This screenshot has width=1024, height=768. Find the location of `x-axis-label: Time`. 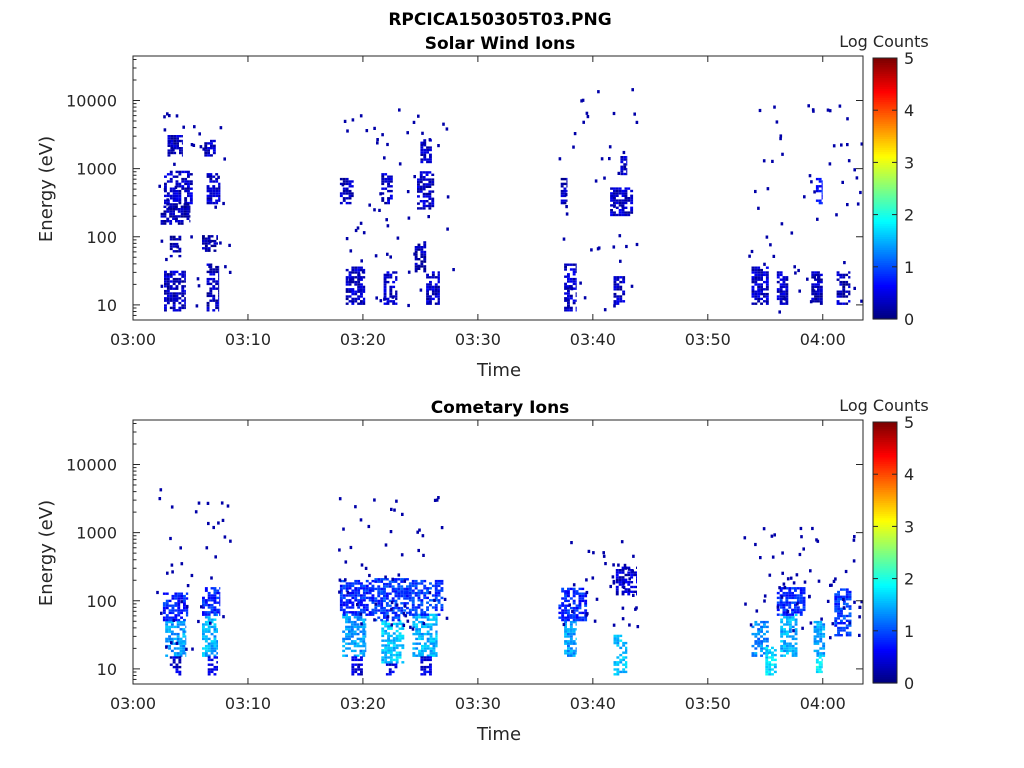

x-axis-label: Time is located at coordinates (498, 734).